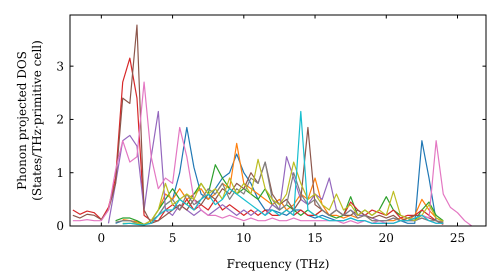 The height and width of the screenshot is (280, 500). What do you see at coordinates (172, 238) in the screenshot?
I see `x-tick-label: 5` at bounding box center [172, 238].